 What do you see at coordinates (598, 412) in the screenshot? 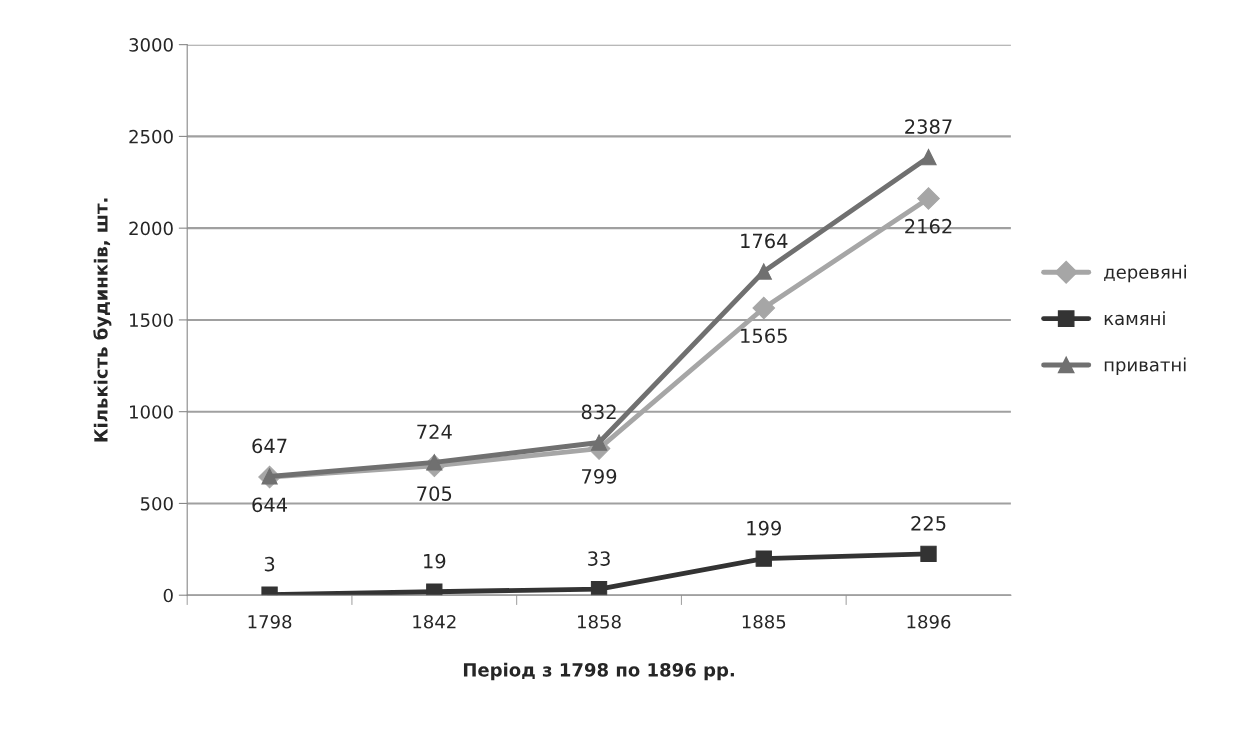
I see `data-label: 832` at bounding box center [598, 412].